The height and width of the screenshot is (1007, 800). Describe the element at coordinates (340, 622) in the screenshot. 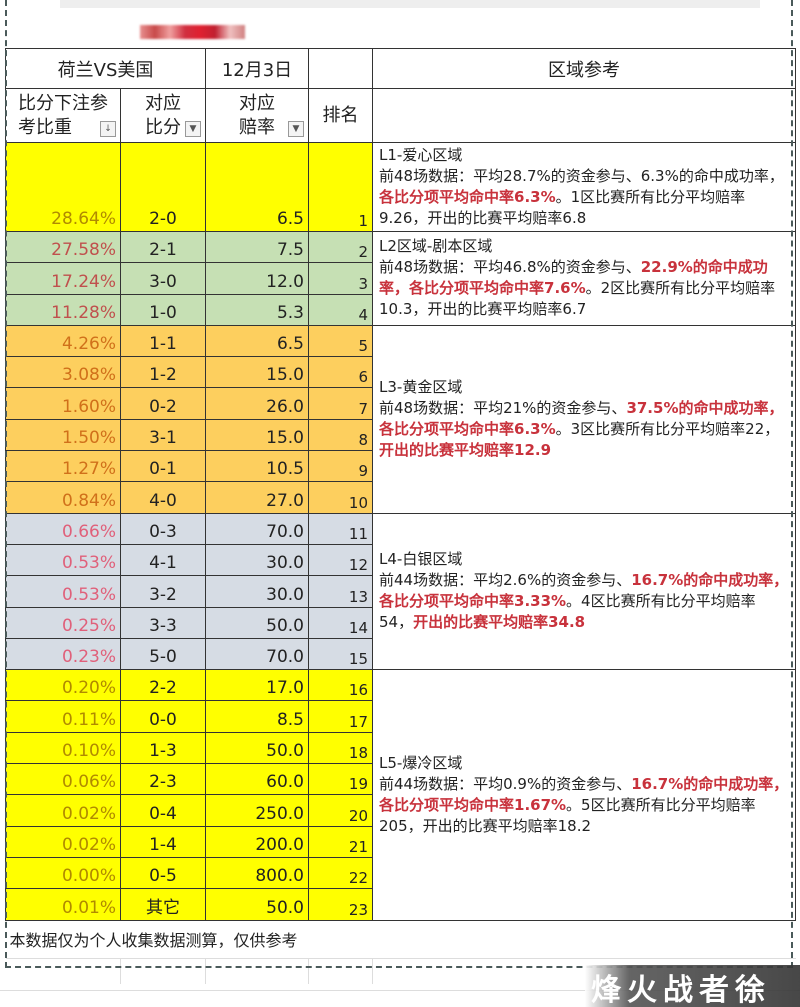

I see `rank-cell: 14` at that location.